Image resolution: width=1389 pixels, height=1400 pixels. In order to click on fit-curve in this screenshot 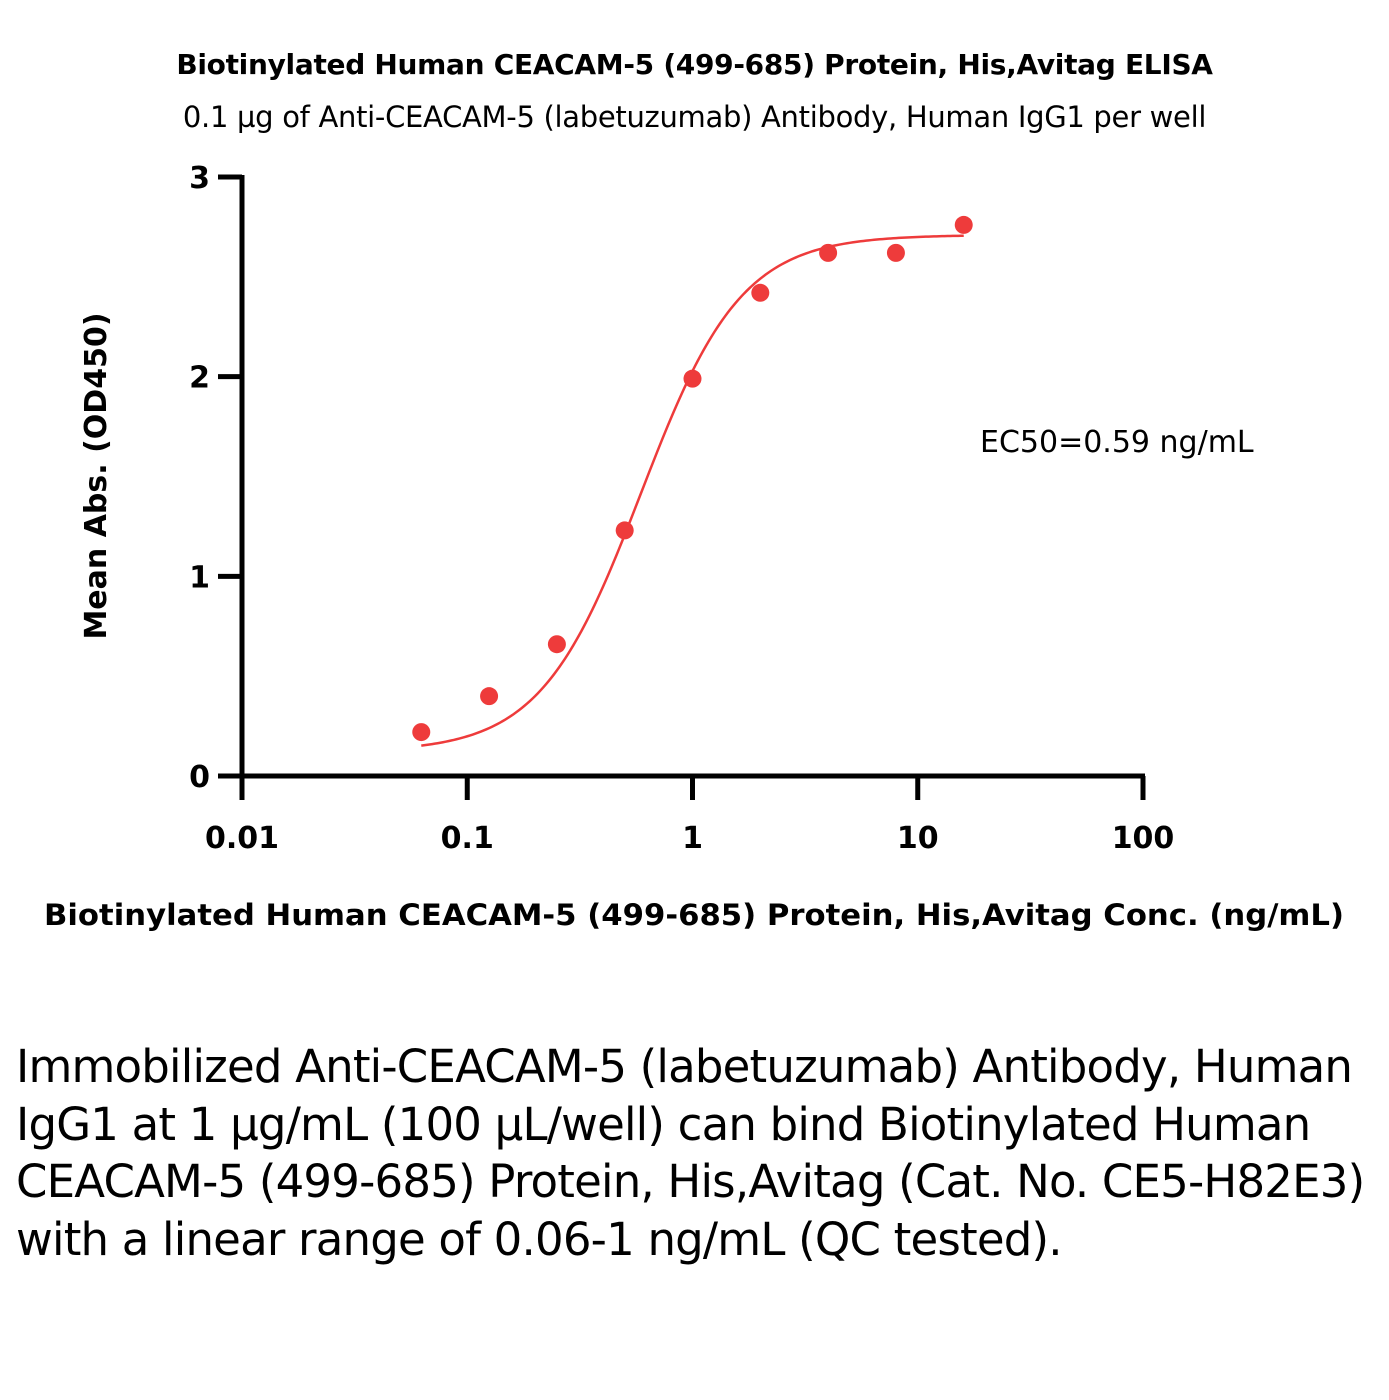, I will do `click(692, 490)`.